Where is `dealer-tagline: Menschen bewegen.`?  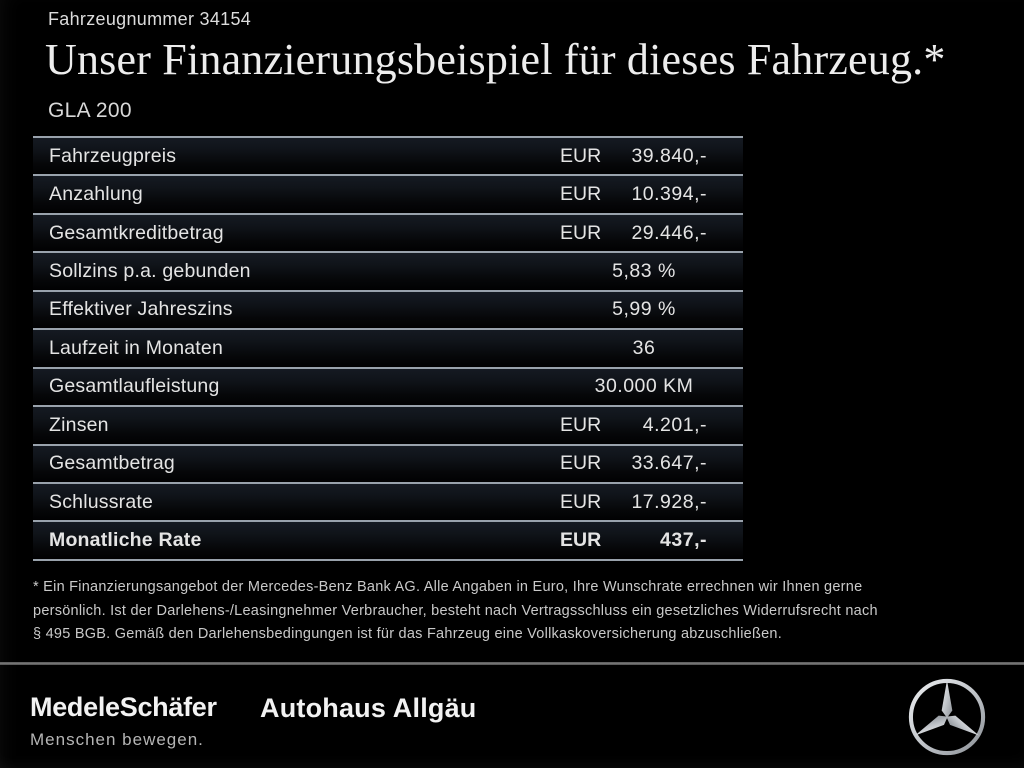
dealer-tagline: Menschen bewegen. is located at coordinates (117, 739).